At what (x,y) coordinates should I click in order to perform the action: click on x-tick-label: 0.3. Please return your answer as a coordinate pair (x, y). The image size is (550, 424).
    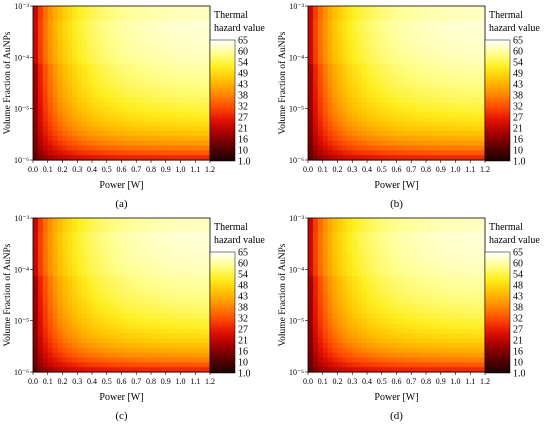
    Looking at the image, I should click on (77, 169).